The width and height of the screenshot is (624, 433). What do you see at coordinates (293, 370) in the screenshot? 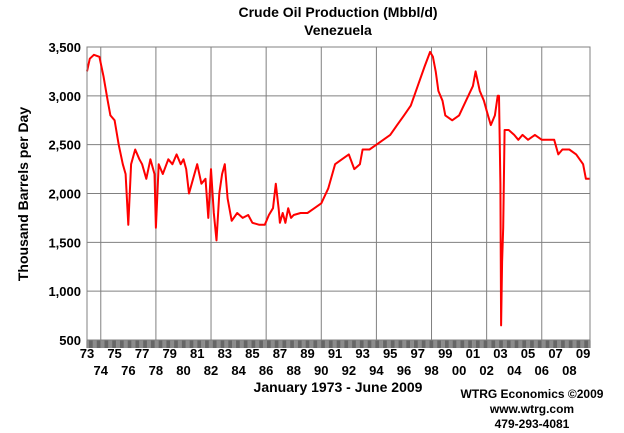
I see `x-tick-label: 88` at bounding box center [293, 370].